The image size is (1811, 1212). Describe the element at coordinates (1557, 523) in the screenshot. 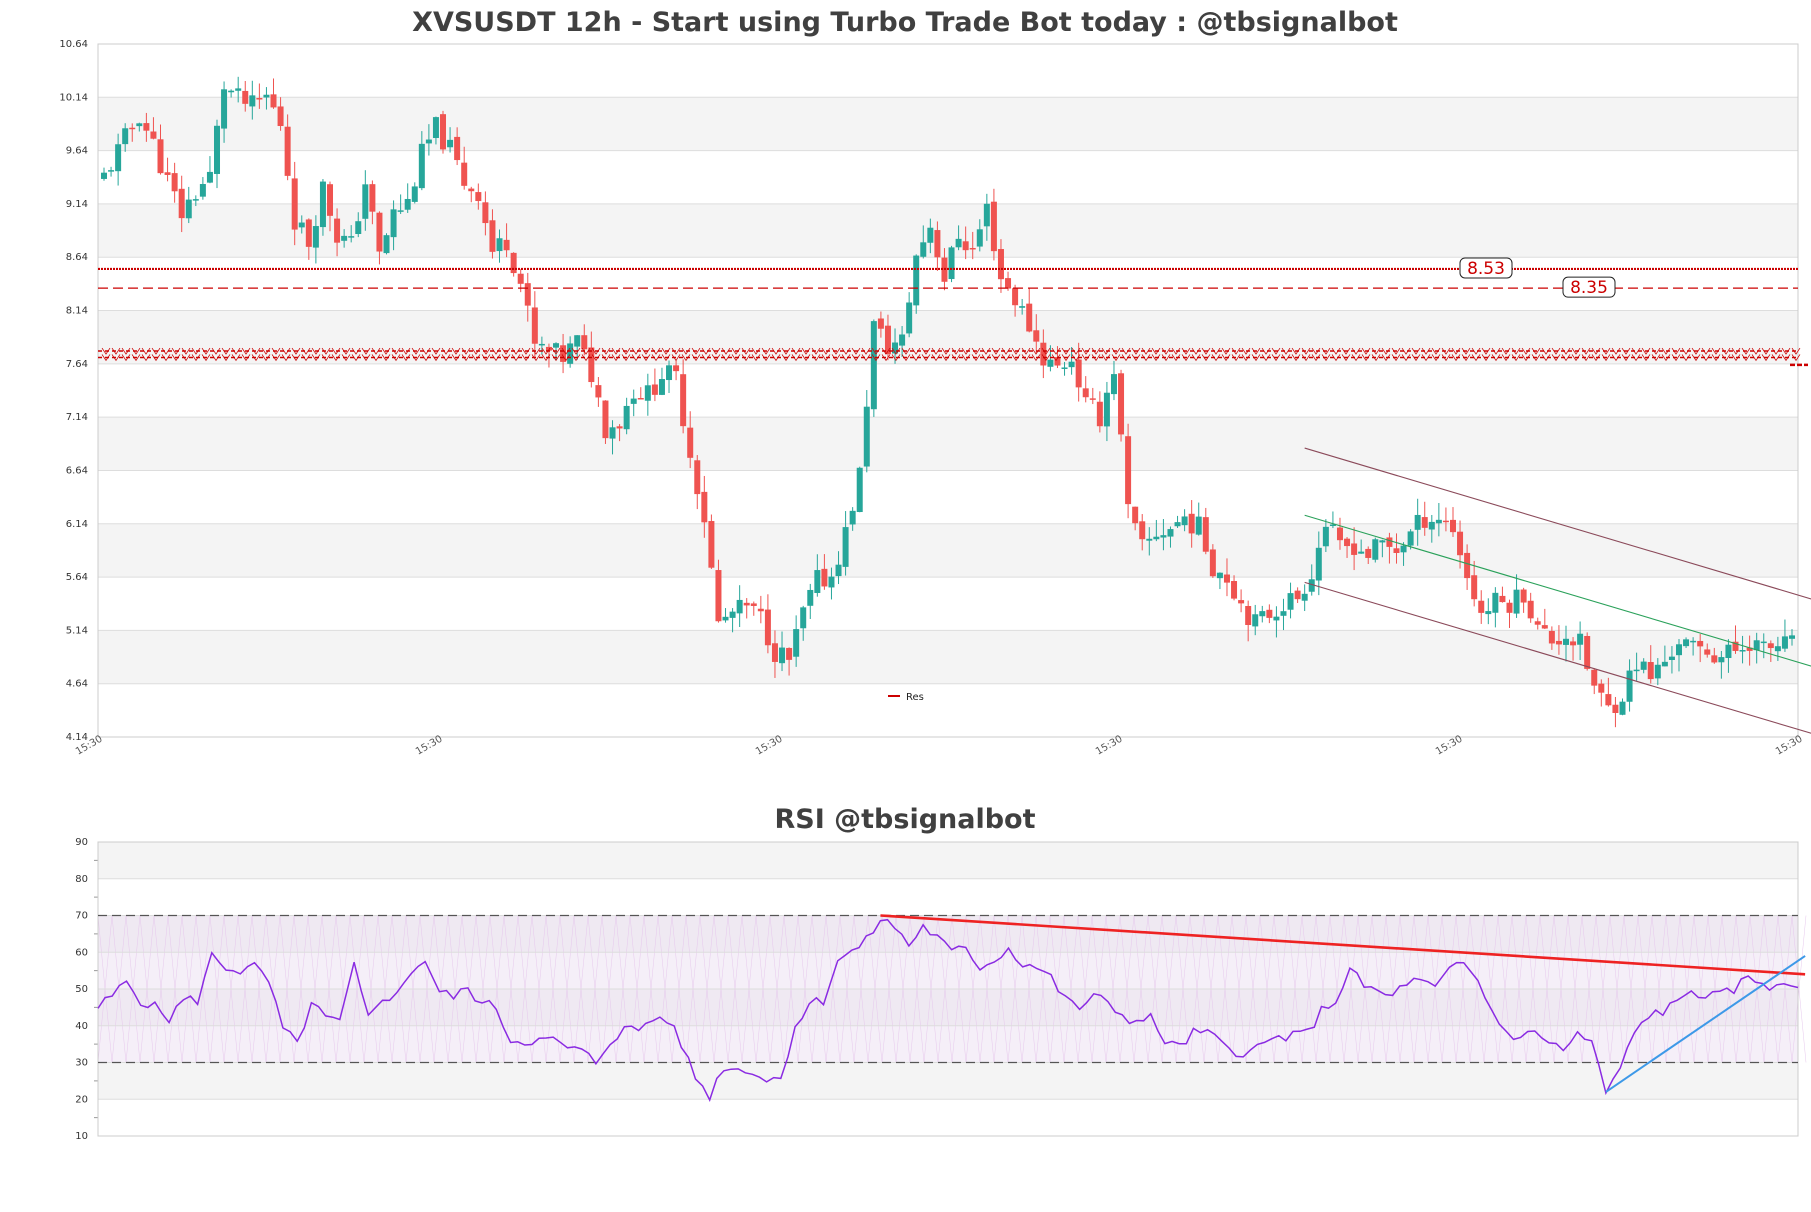

I see `channel-upper-line` at that location.